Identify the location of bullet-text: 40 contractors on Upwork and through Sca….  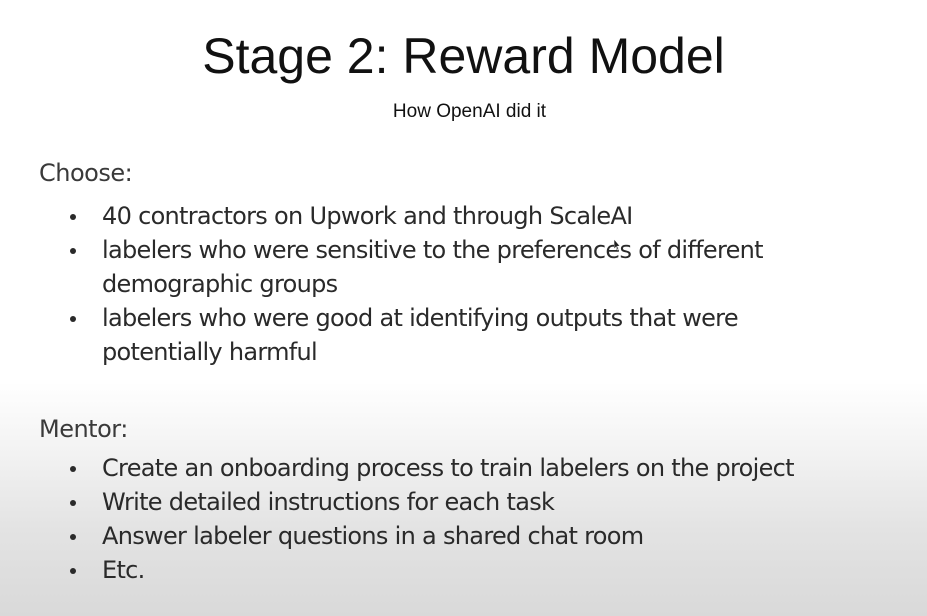
(367, 216).